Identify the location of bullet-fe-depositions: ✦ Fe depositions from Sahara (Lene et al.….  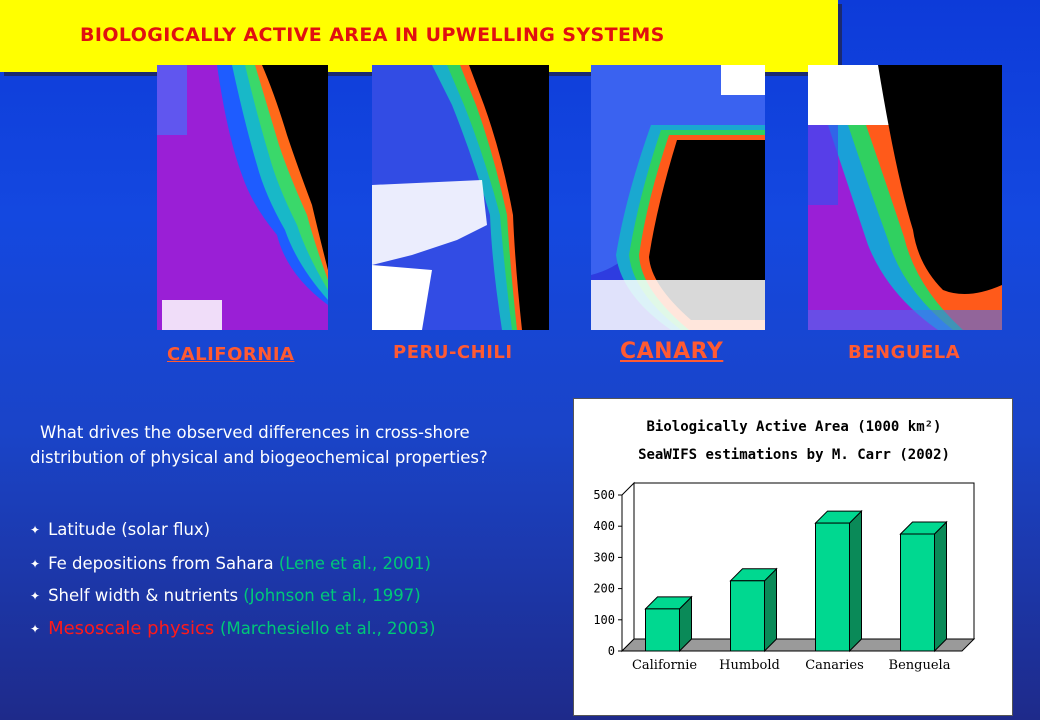
(230, 563).